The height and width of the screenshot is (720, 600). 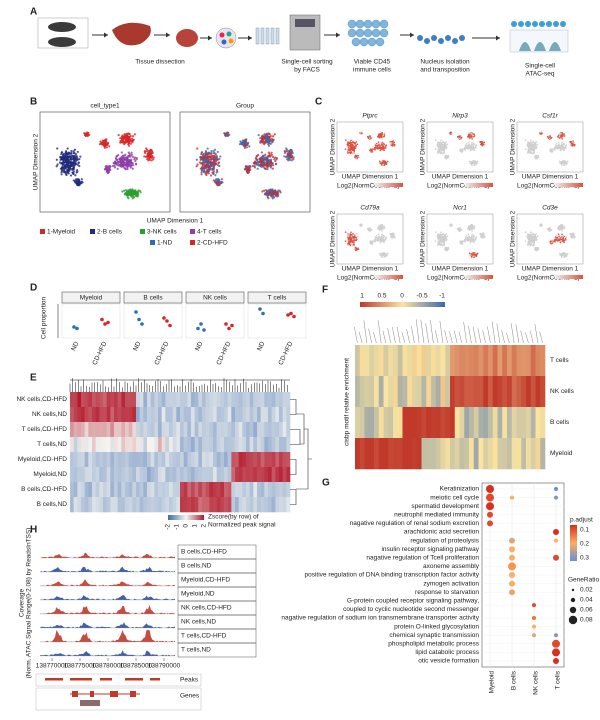 I want to click on mouse, so click(x=62, y=27).